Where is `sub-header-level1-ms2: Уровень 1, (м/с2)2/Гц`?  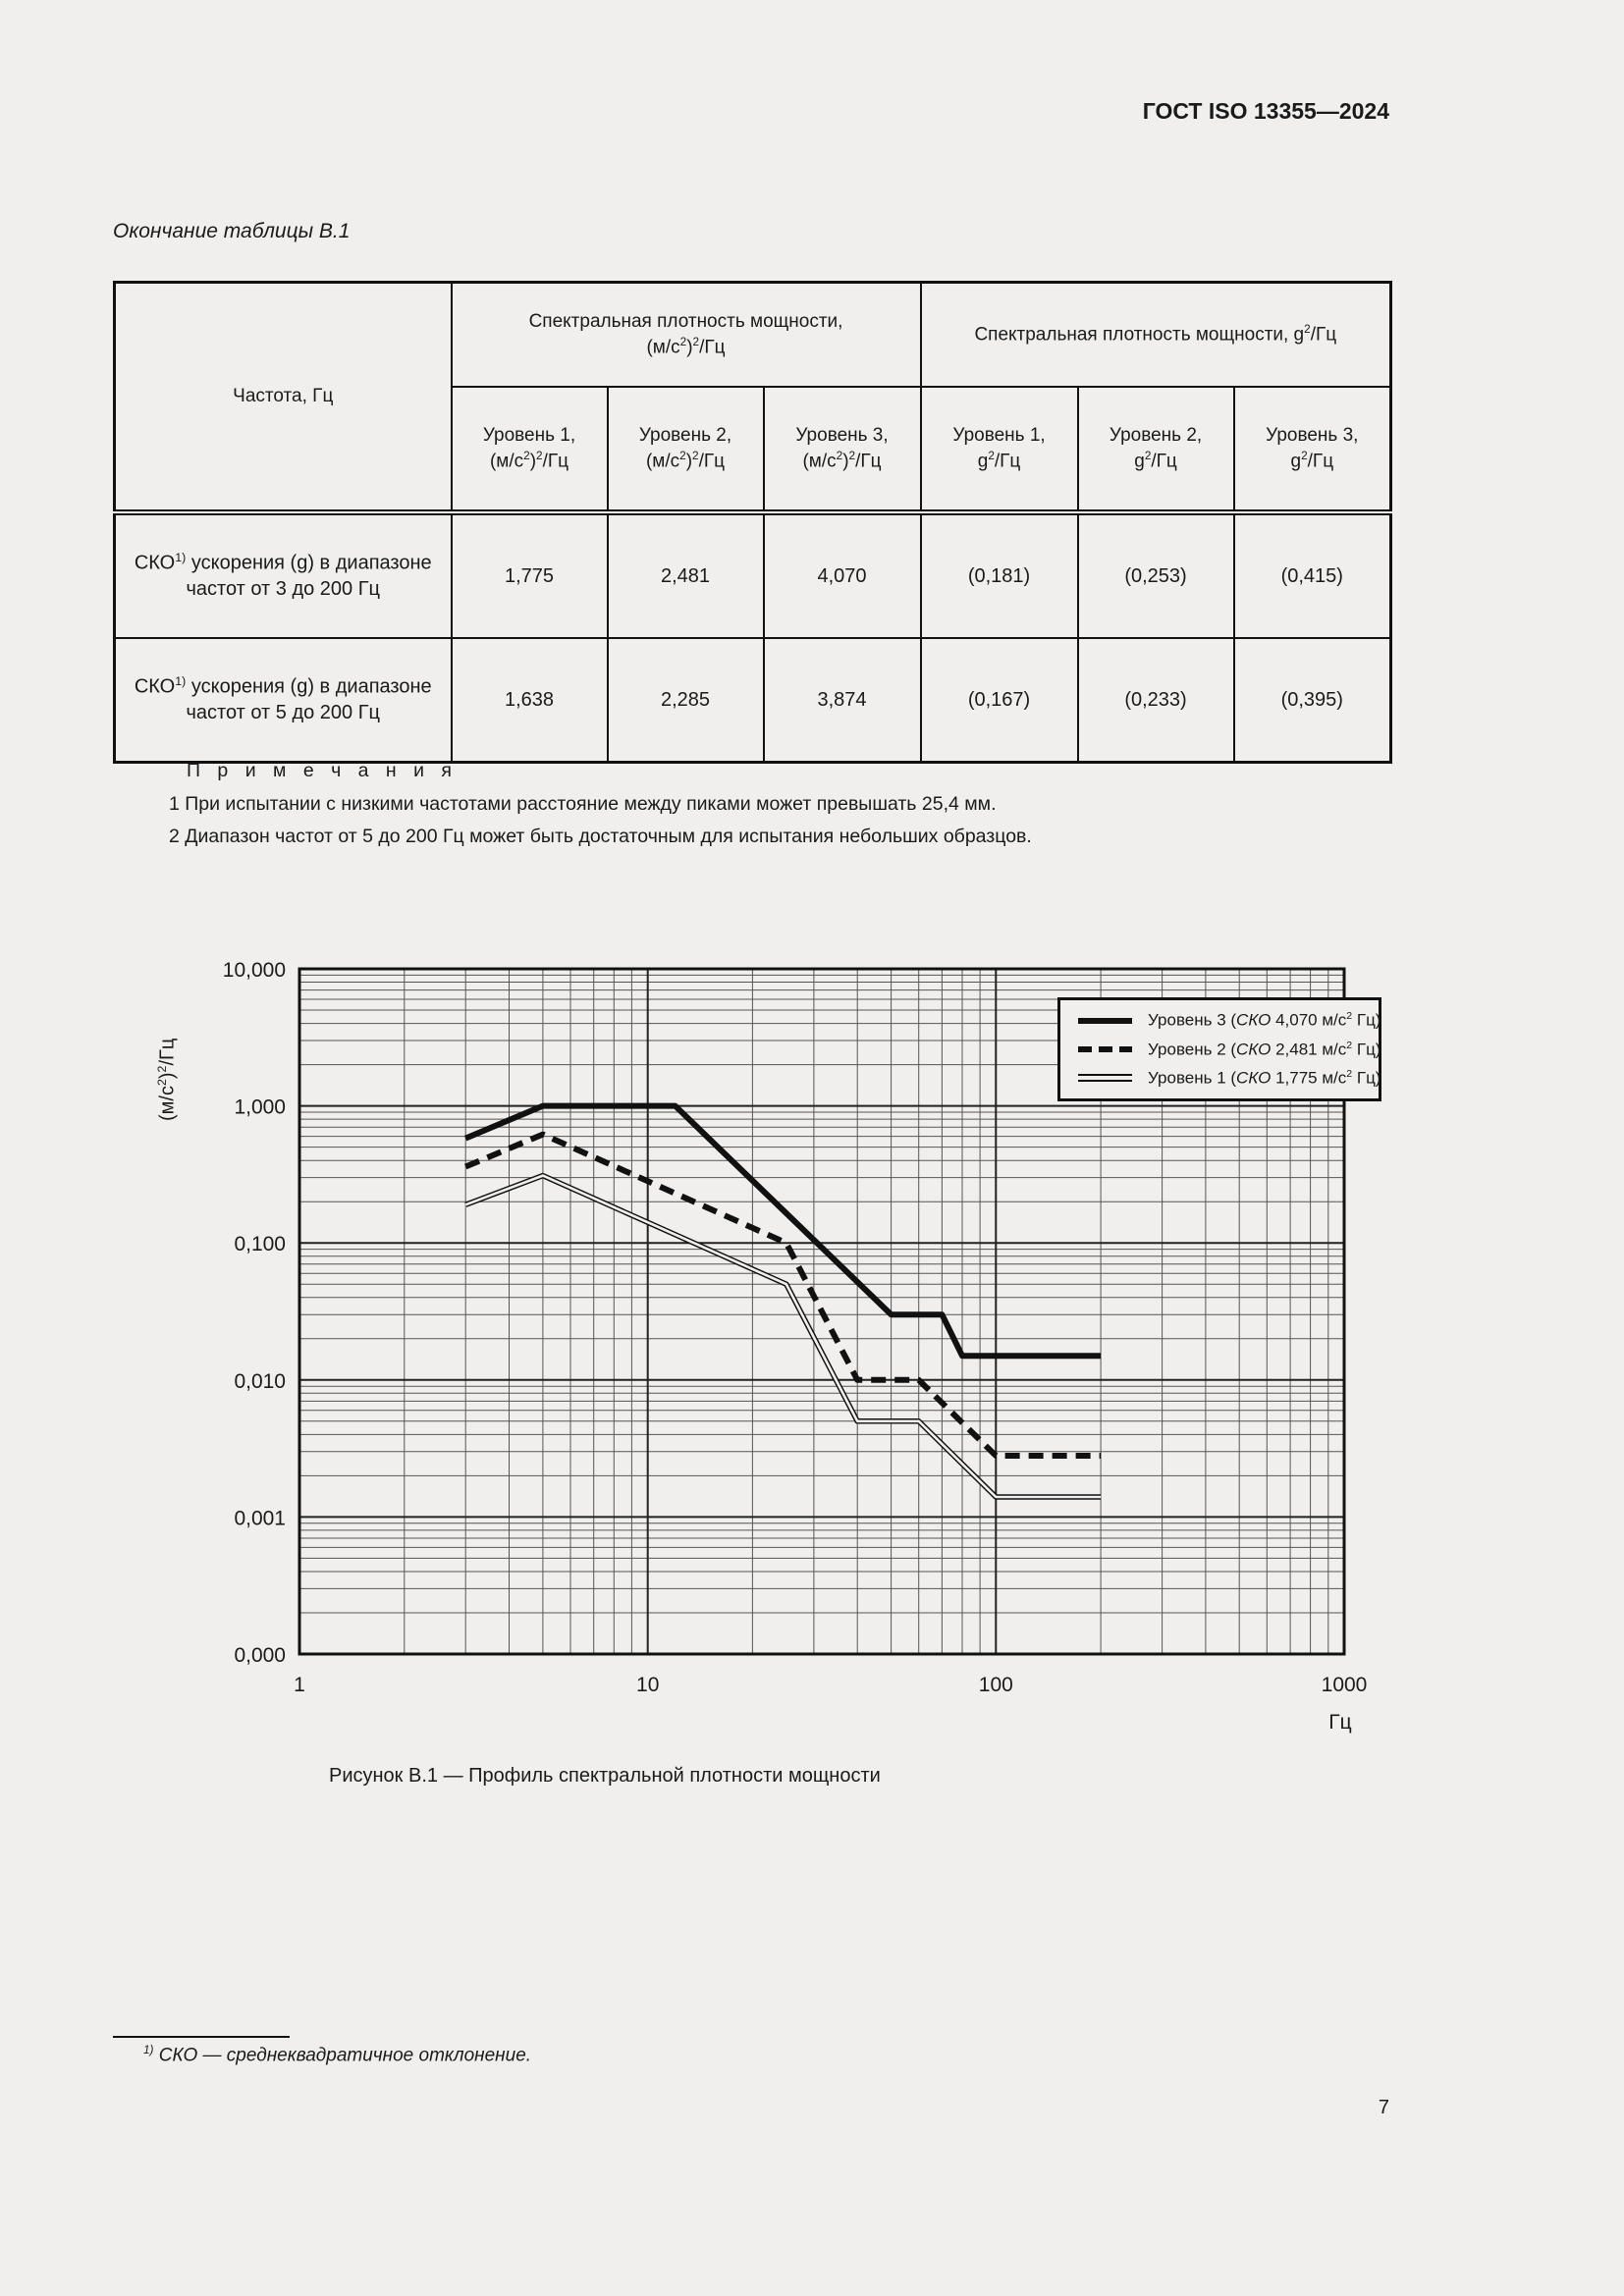
sub-header-level1-ms2: Уровень 1, (м/с2)2/Гц is located at coordinates (529, 449).